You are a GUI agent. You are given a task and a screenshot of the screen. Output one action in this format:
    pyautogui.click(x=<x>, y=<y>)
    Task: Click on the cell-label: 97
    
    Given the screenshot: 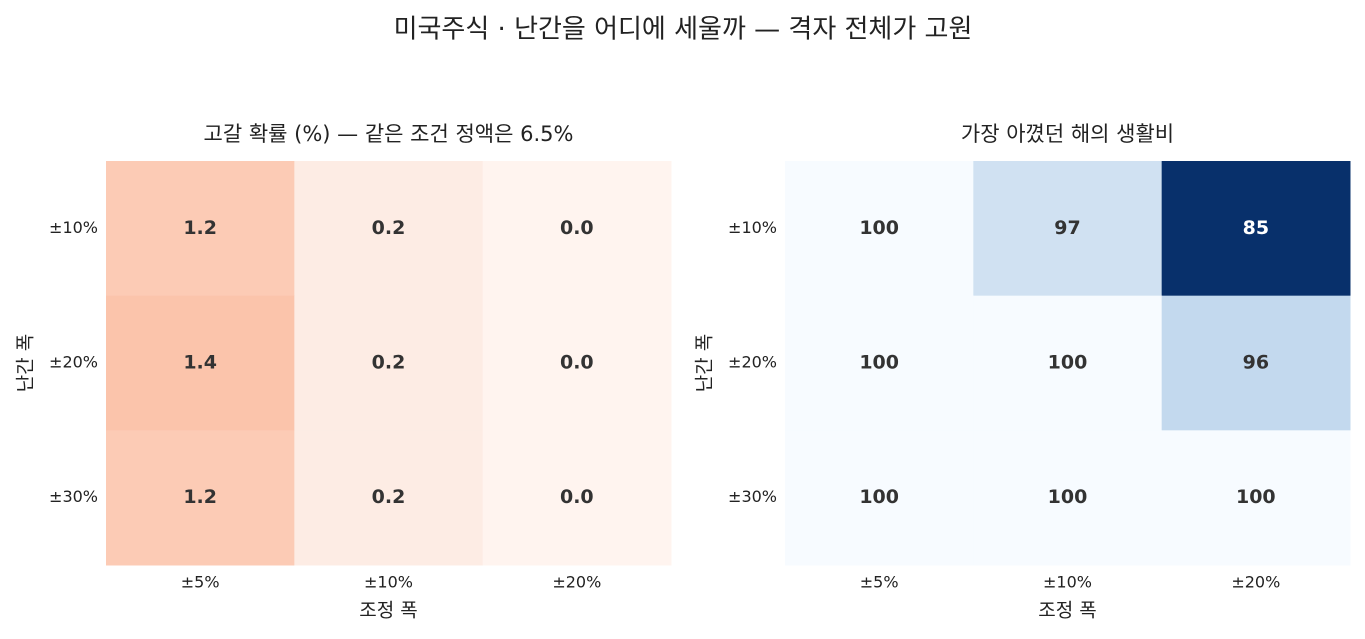 What is the action you would take?
    pyautogui.click(x=1067, y=228)
    